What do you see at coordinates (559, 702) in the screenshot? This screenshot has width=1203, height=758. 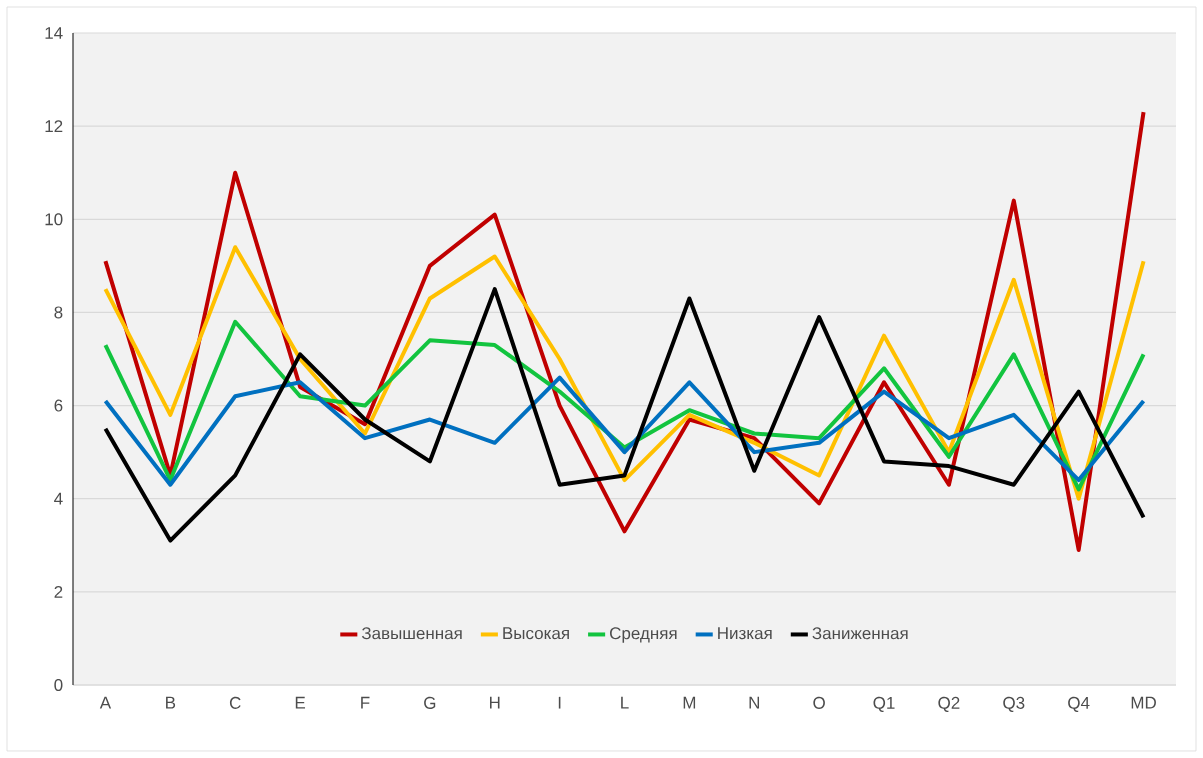 I see `x-tick-label: I` at bounding box center [559, 702].